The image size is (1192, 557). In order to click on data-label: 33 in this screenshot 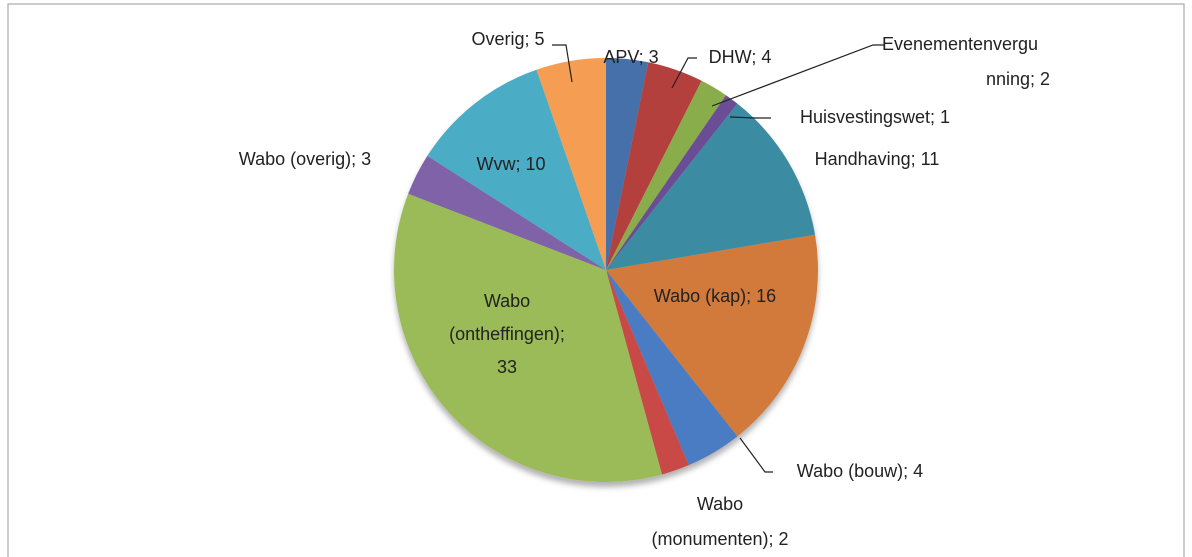, I will do `click(507, 367)`.